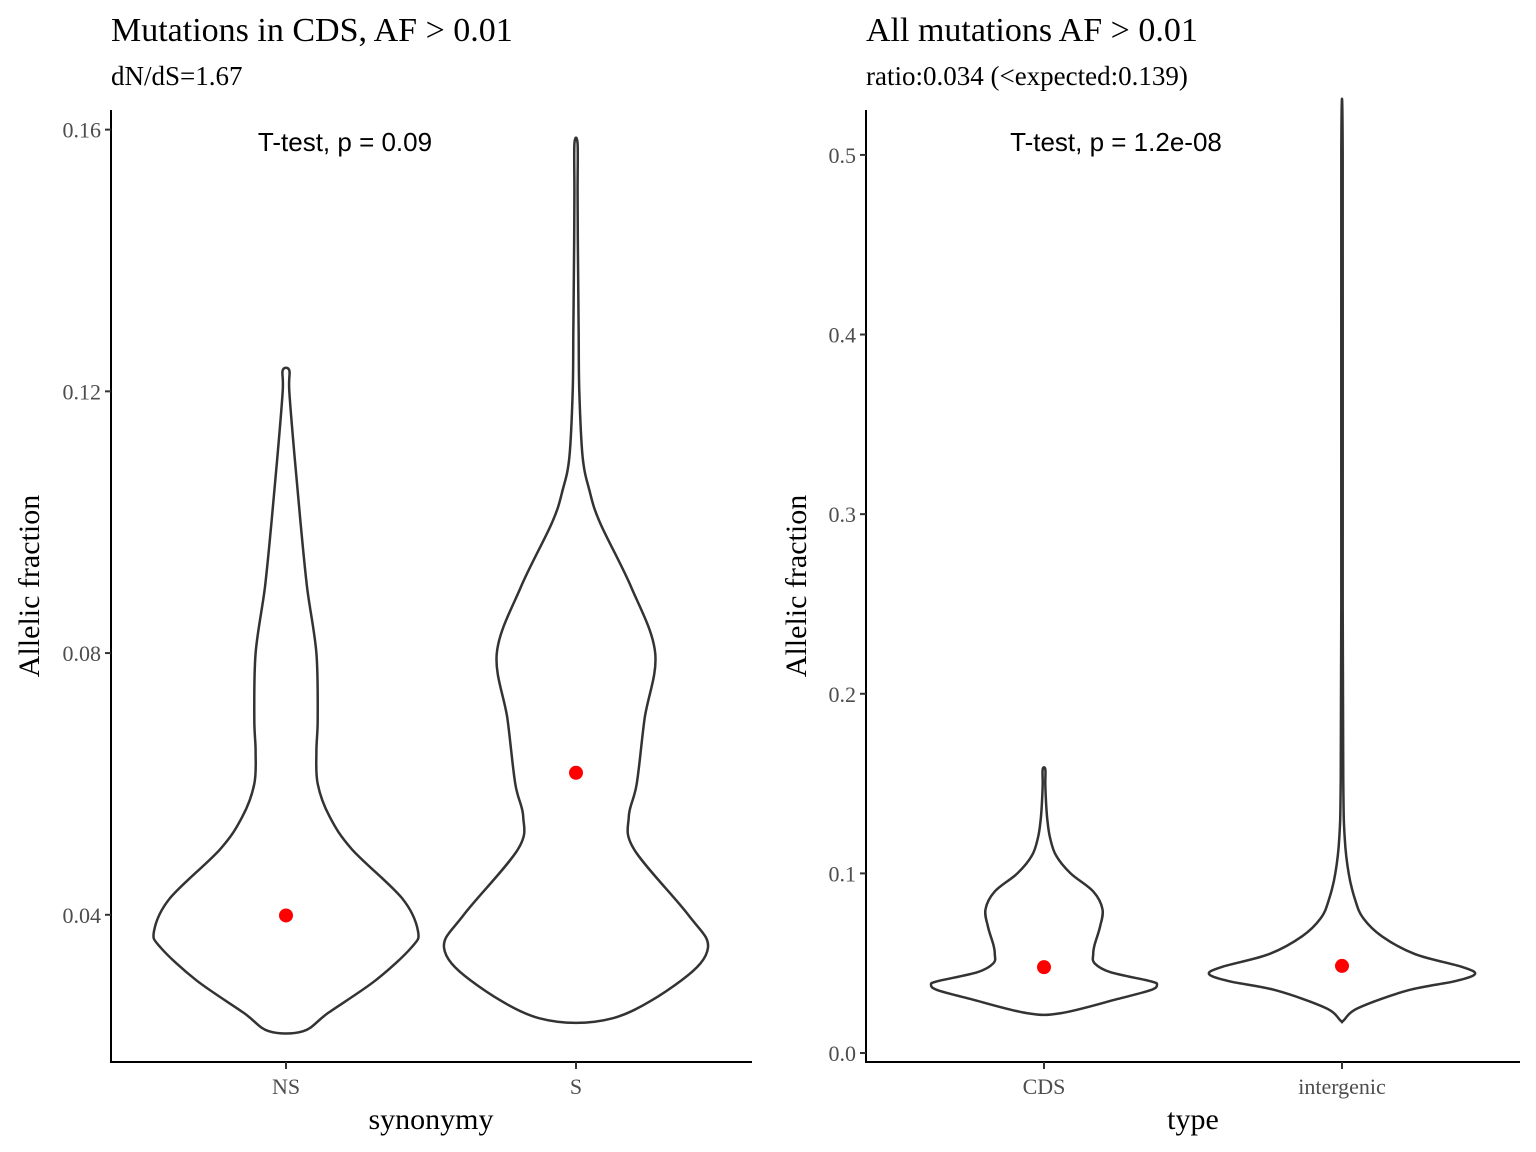 This screenshot has width=1536, height=1152. I want to click on mean-point-s, so click(576, 772).